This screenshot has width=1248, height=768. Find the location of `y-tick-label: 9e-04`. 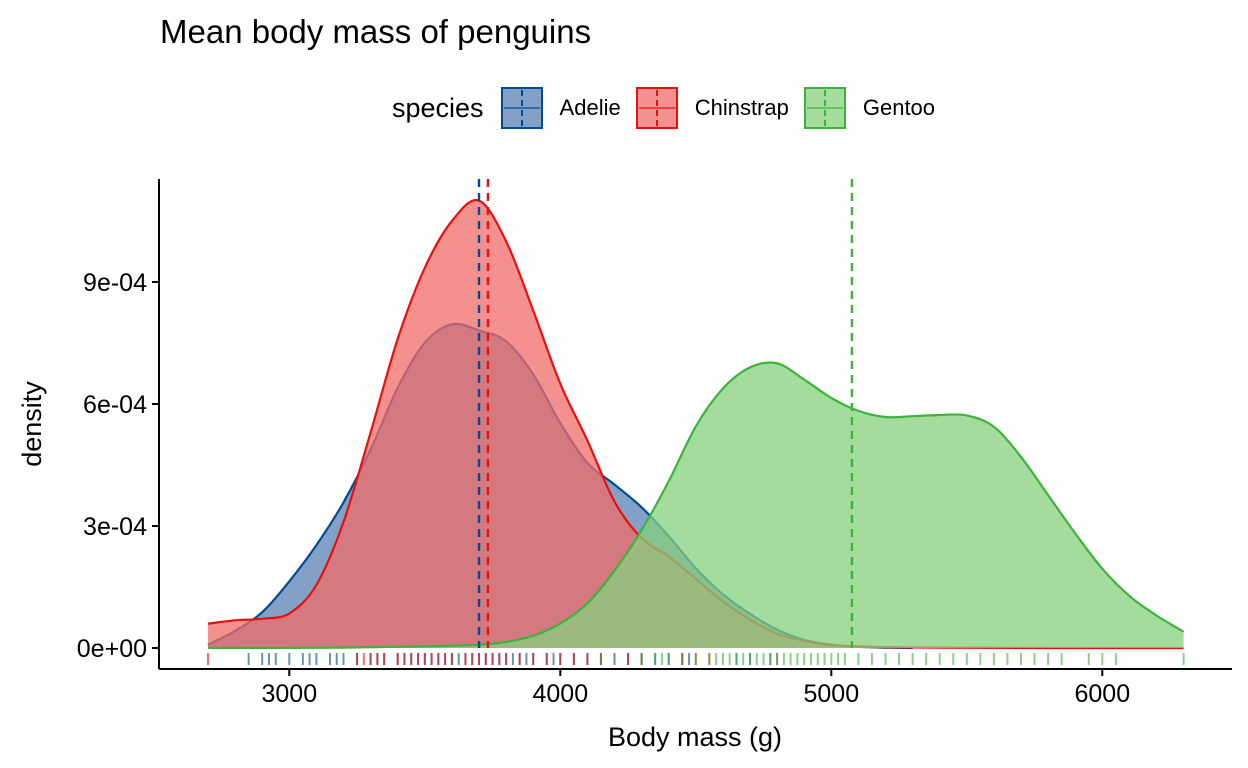

y-tick-label: 9e-04 is located at coordinates (115, 283).